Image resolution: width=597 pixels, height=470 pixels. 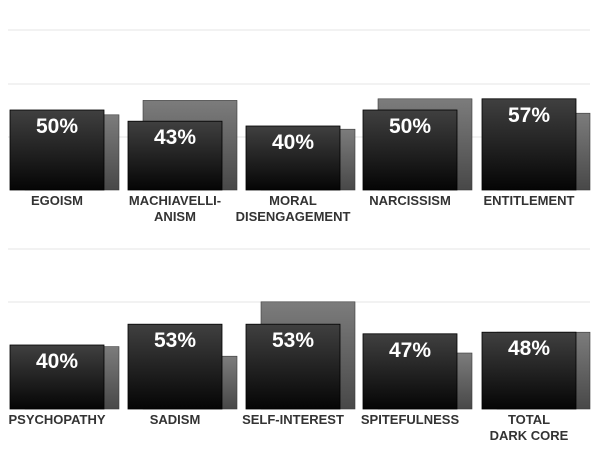 What do you see at coordinates (56, 419) in the screenshot?
I see `category-label: PSYCHOPATHY` at bounding box center [56, 419].